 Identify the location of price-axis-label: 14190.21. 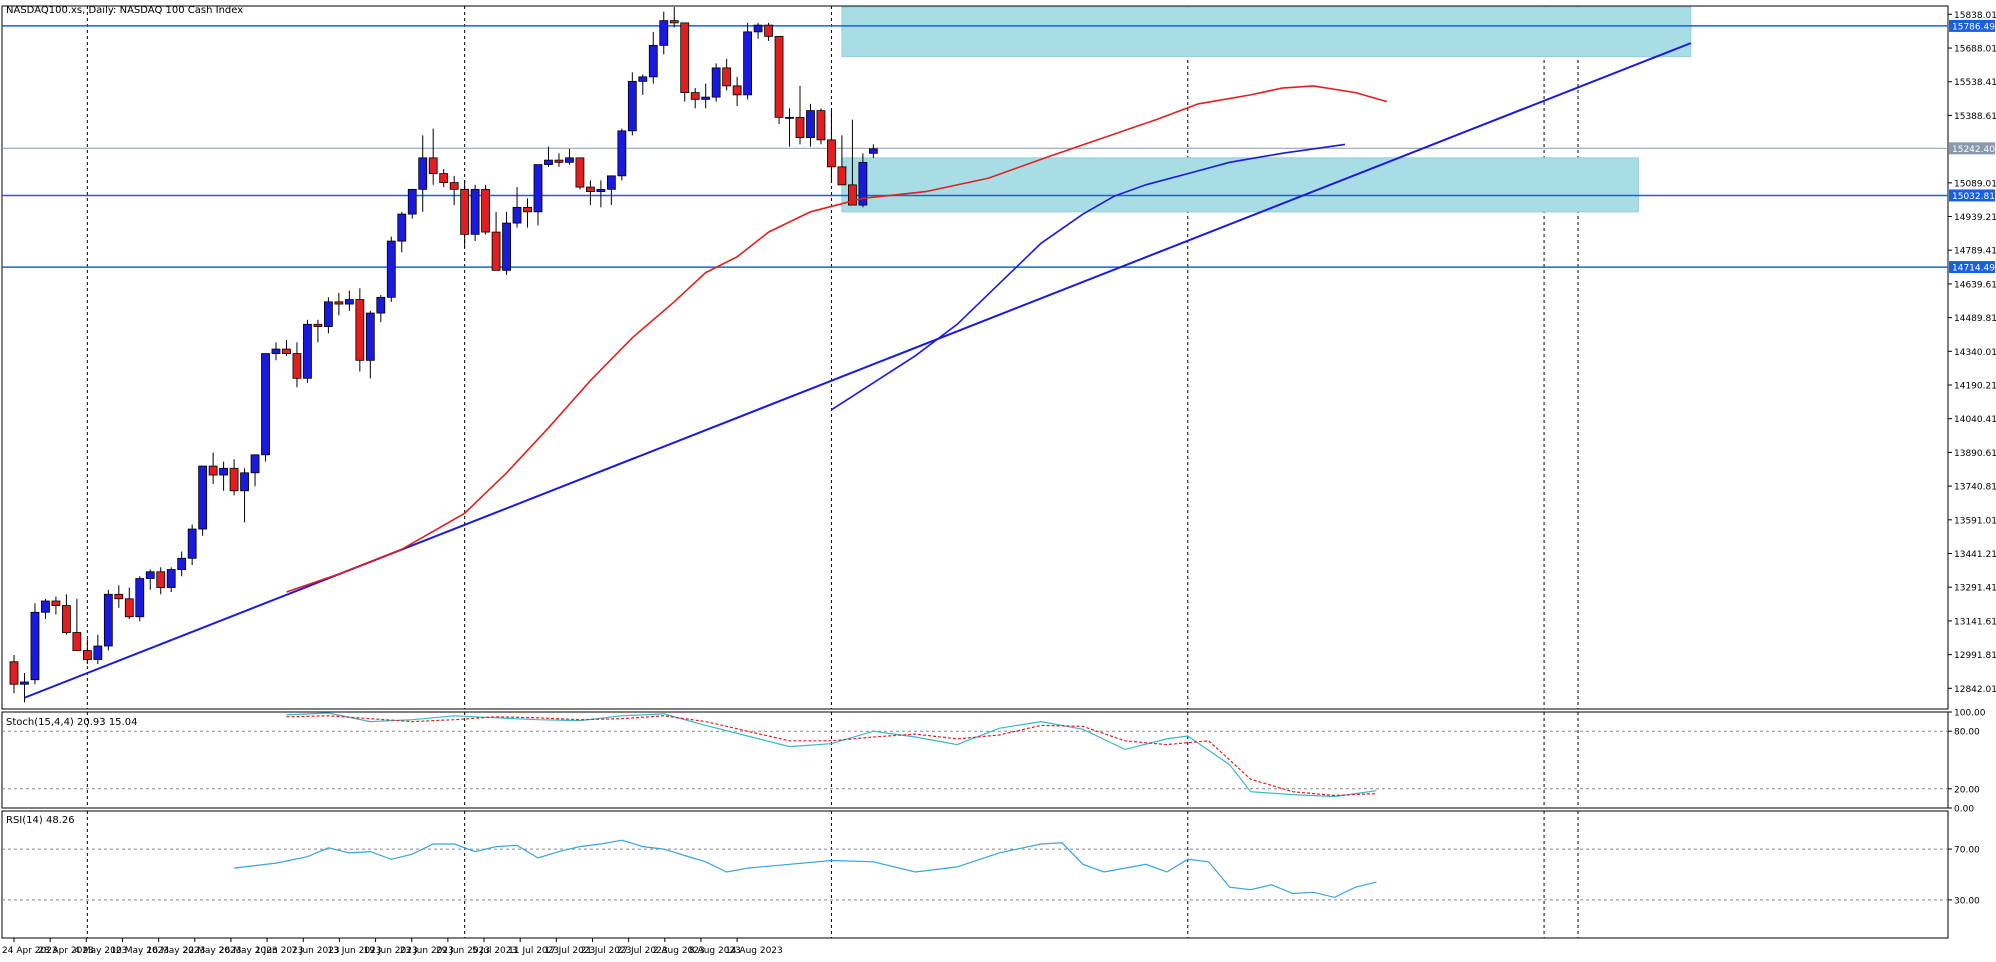
(1975, 387).